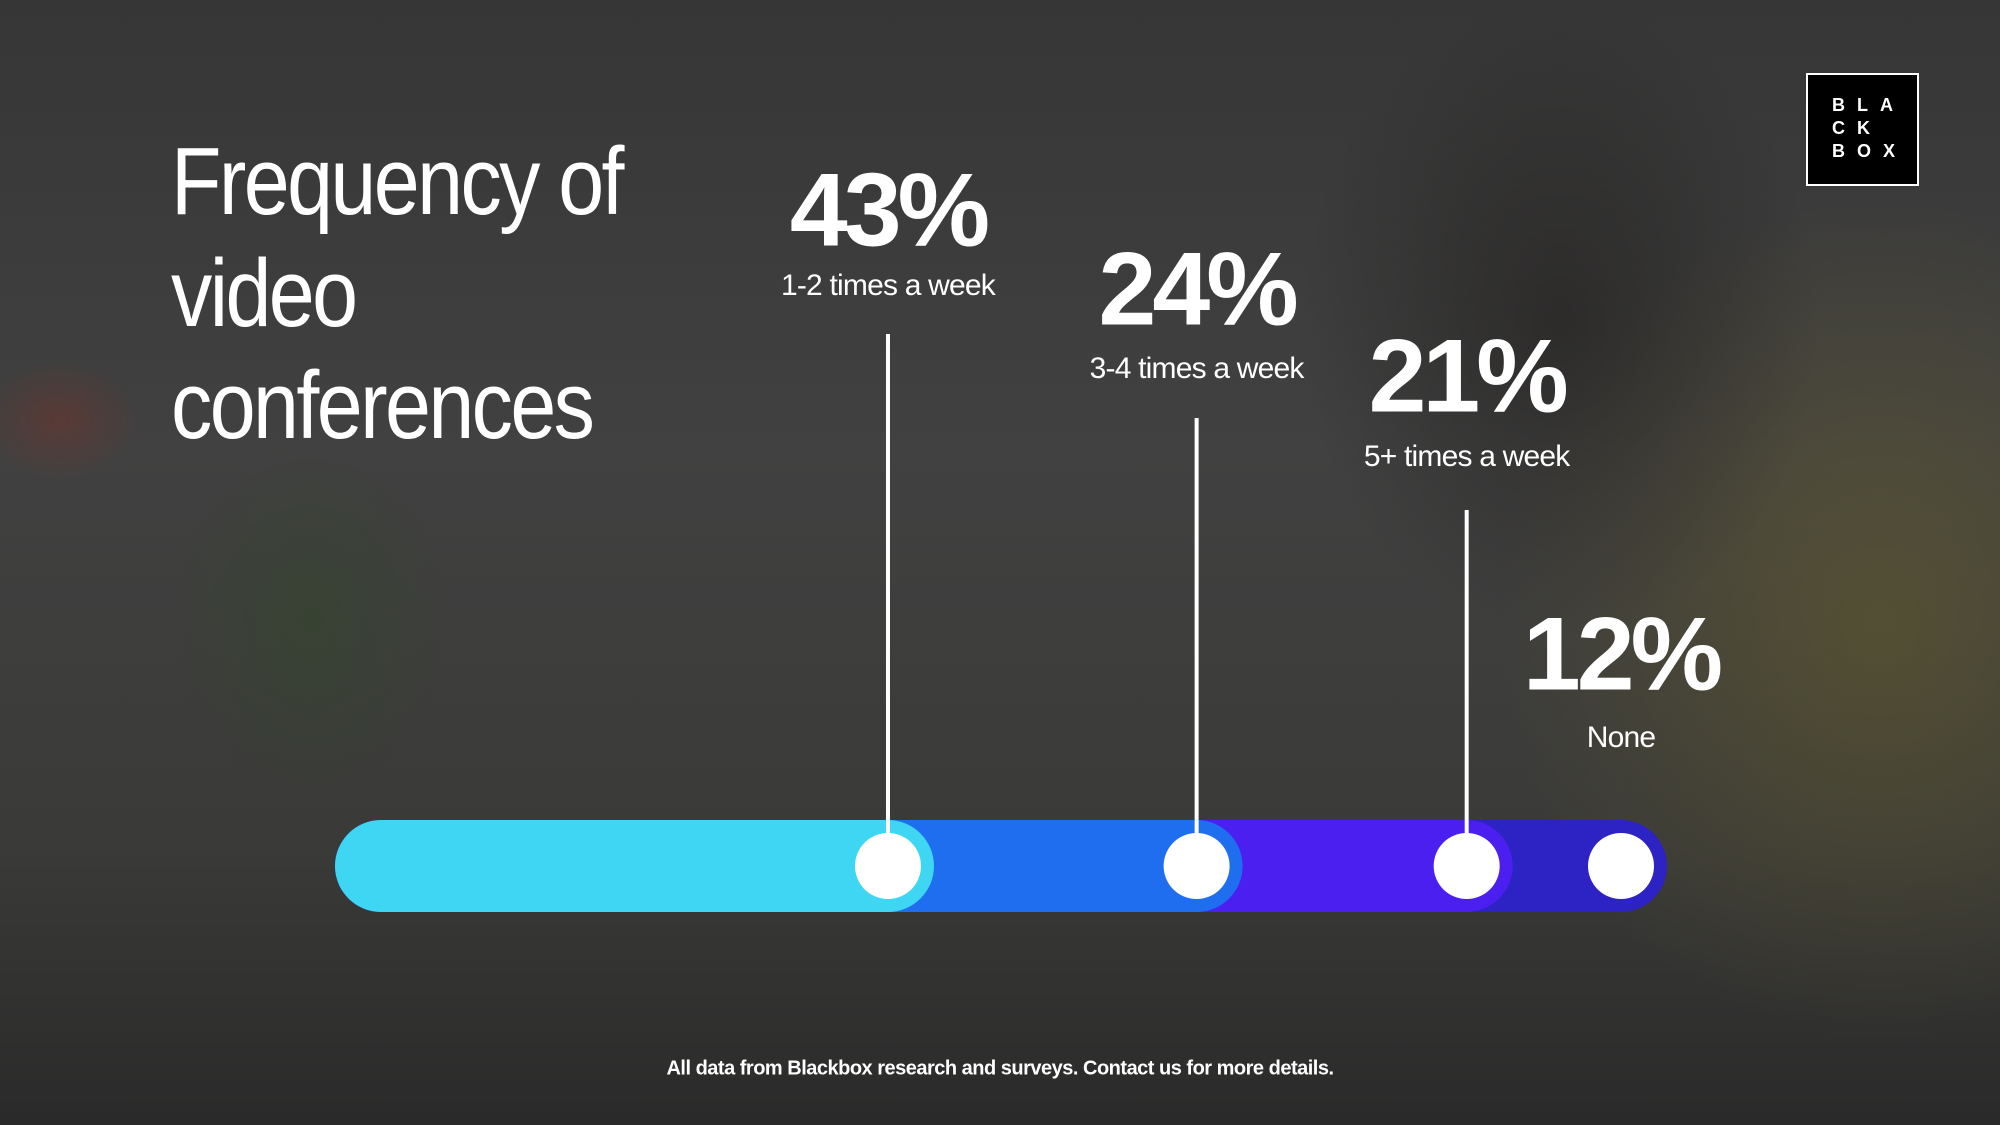  What do you see at coordinates (1198, 368) in the screenshot?
I see `category-label: 3-4 times a week` at bounding box center [1198, 368].